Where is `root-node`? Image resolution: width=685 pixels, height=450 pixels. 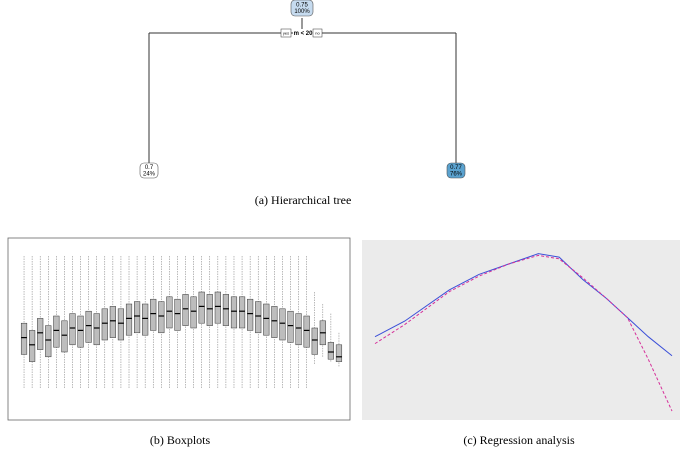 root-node is located at coordinates (302, 8).